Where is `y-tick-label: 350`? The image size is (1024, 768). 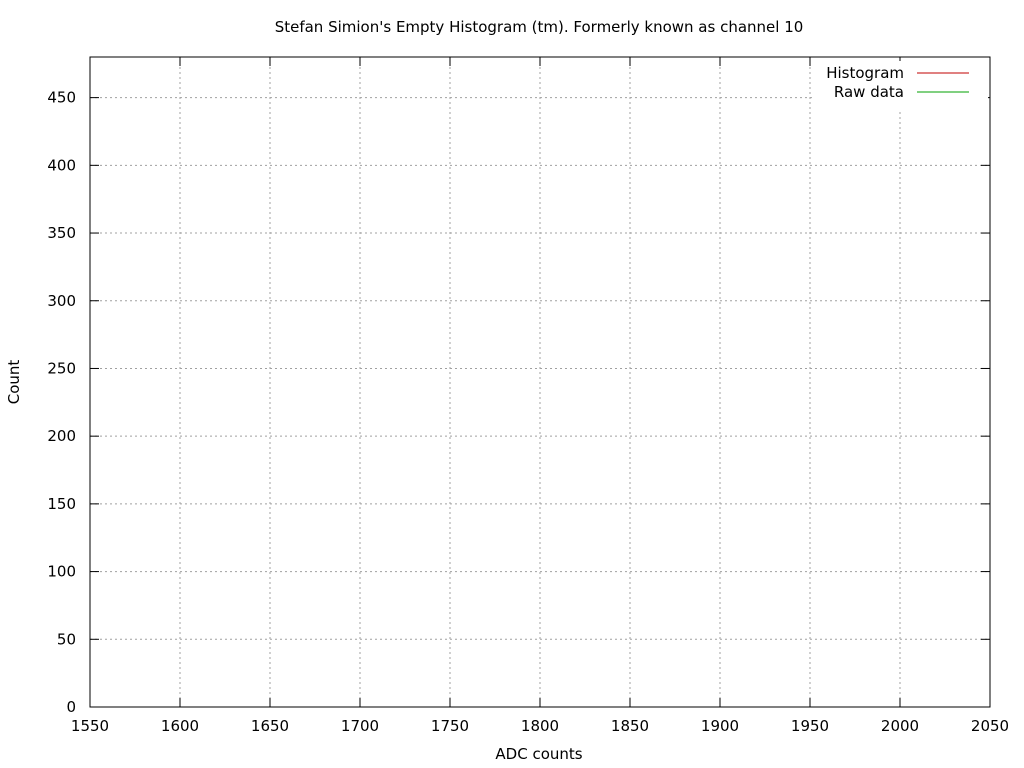
y-tick-label: 350 is located at coordinates (61, 233).